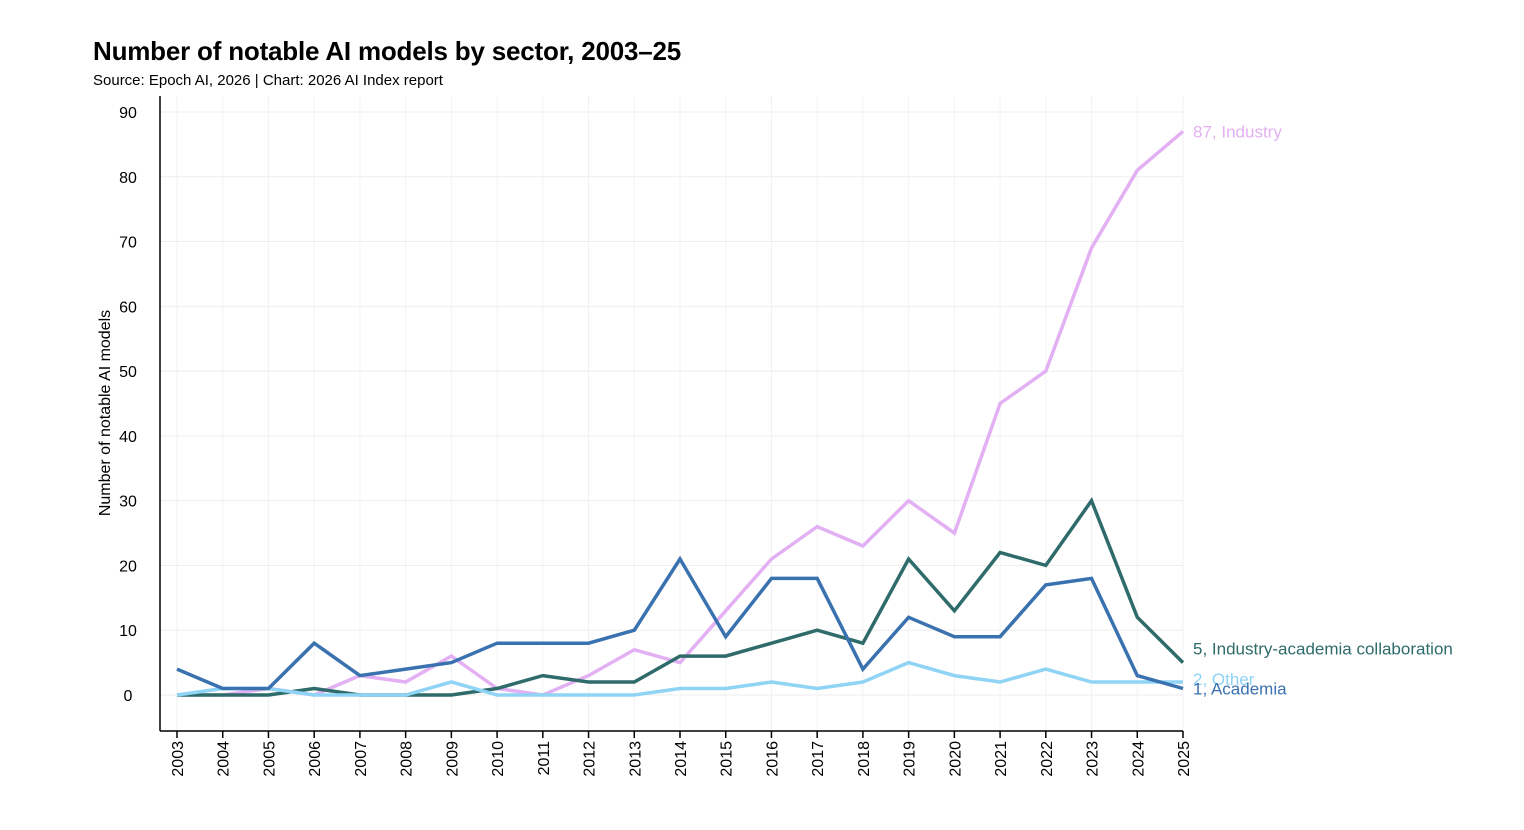 This screenshot has height=830, width=1524. I want to click on x-tick-label: 2019, so click(910, 759).